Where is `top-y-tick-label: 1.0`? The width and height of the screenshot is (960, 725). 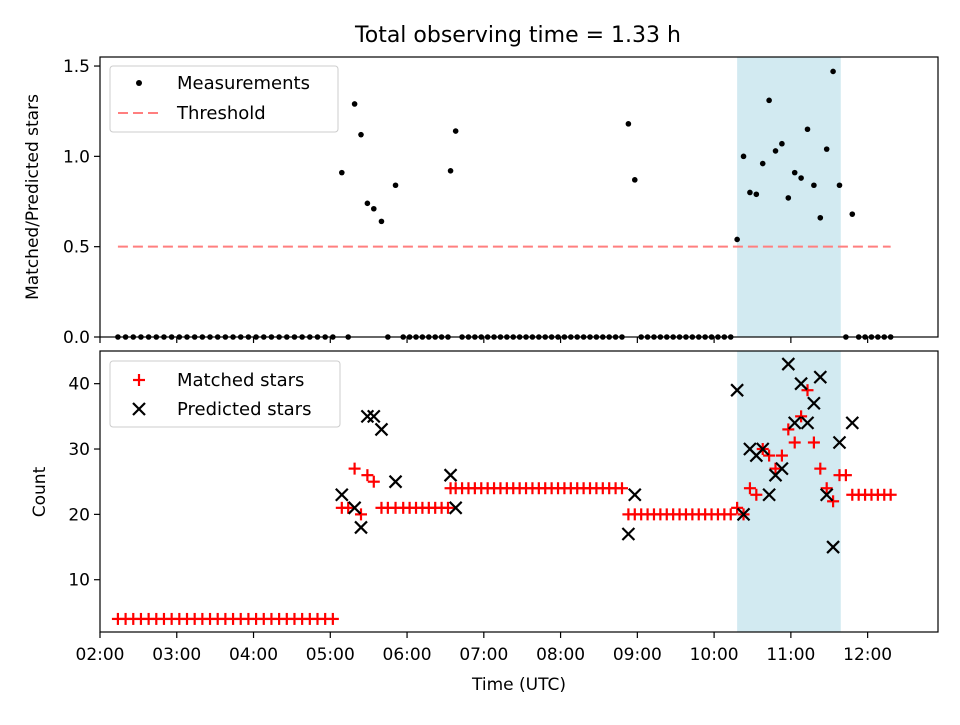
top-y-tick-label: 1.0 is located at coordinates (76, 157).